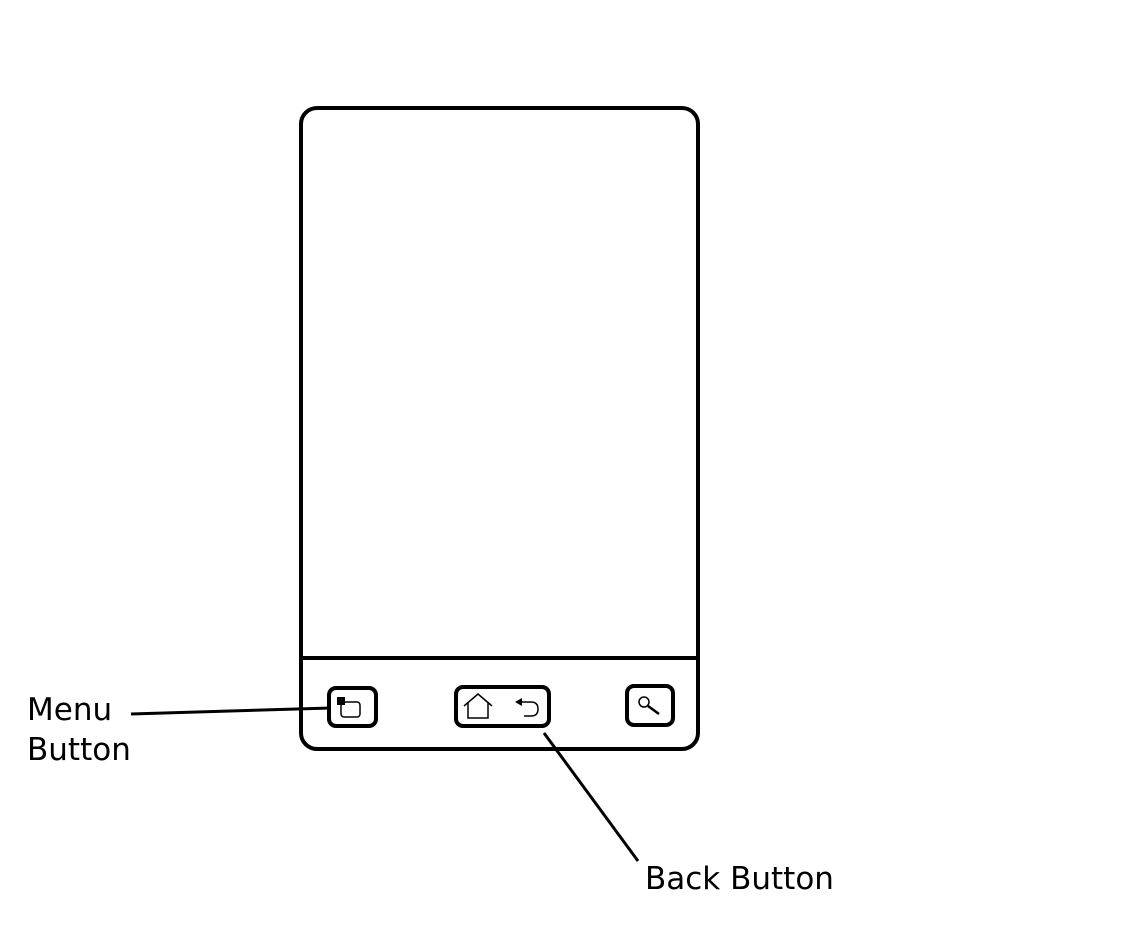 The image size is (1134, 926). What do you see at coordinates (79, 730) in the screenshot?
I see `menu-button-callout: Menu Button` at bounding box center [79, 730].